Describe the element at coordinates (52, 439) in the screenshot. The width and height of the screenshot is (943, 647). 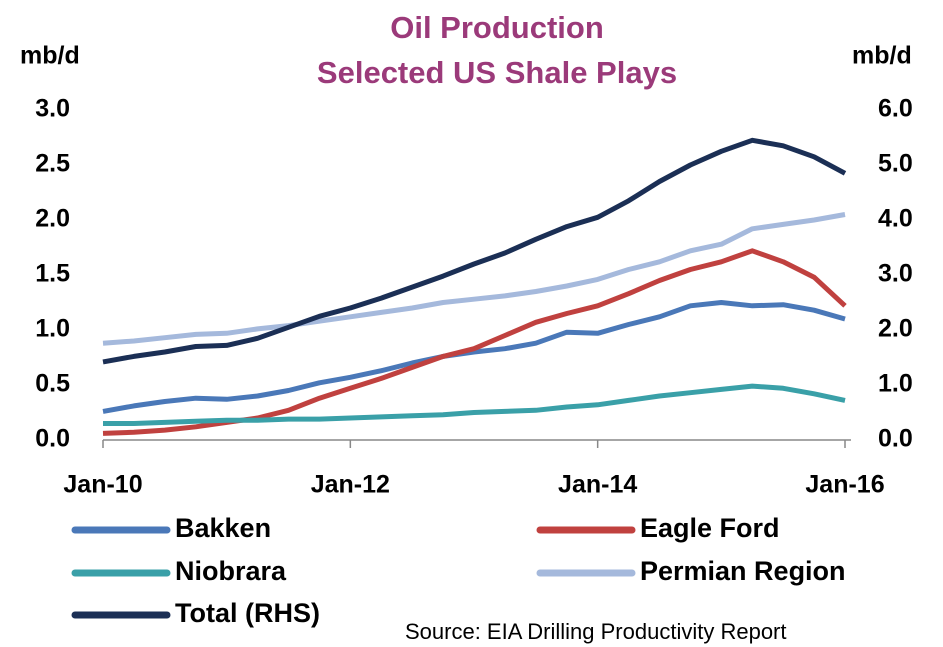
I see `y-tick-label: 0.0` at that location.